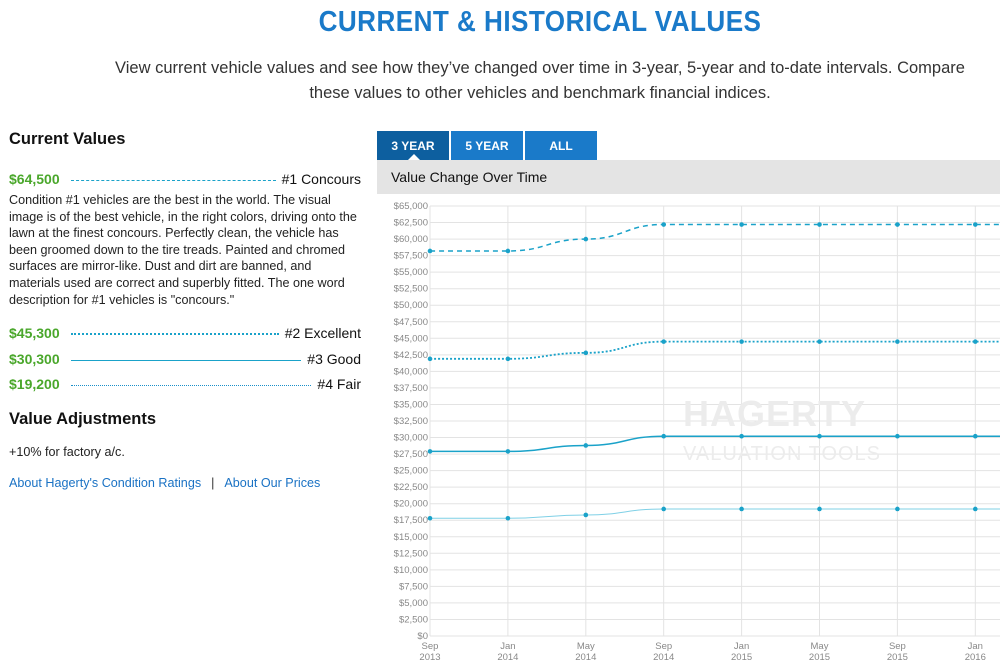  Describe the element at coordinates (411, 322) in the screenshot. I see `y-tick-label: $47,500` at that location.